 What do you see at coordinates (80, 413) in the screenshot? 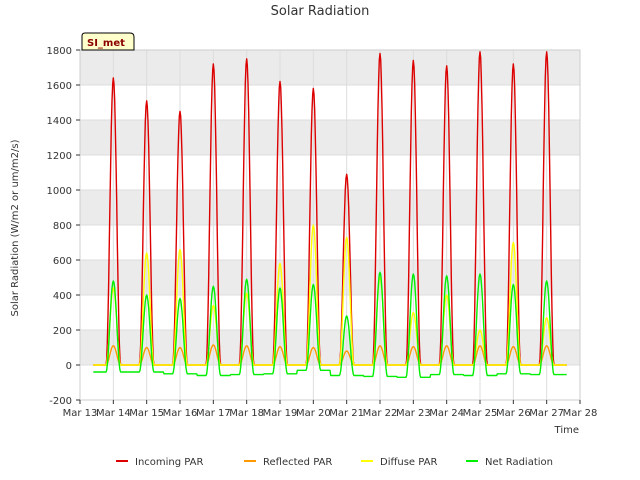
I see `x-tick-label: Mar 13` at bounding box center [80, 413].